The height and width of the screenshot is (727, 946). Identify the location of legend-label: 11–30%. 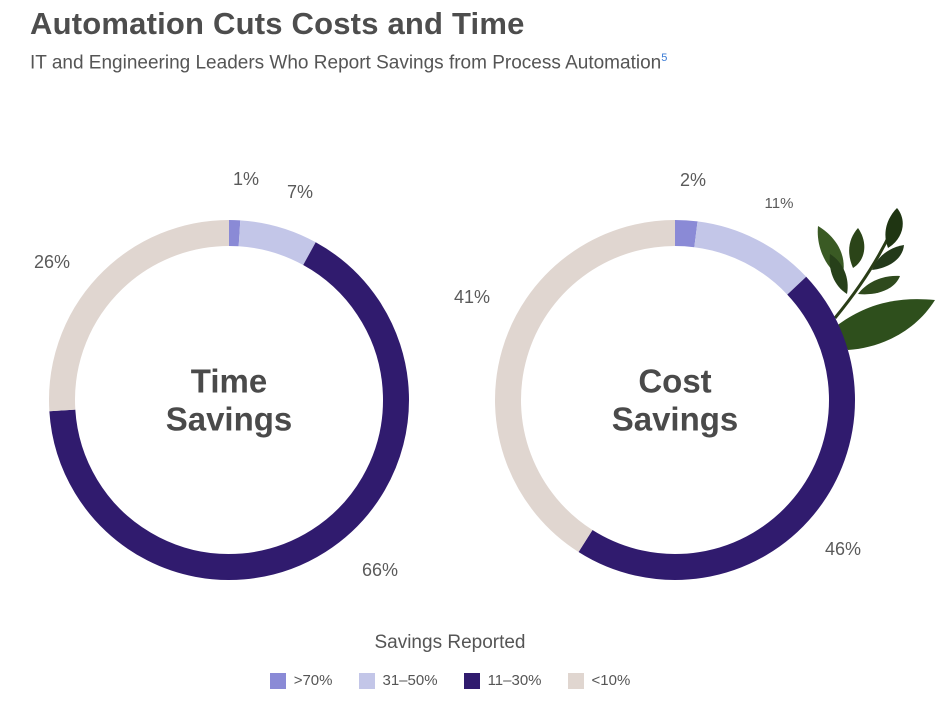
(514, 680).